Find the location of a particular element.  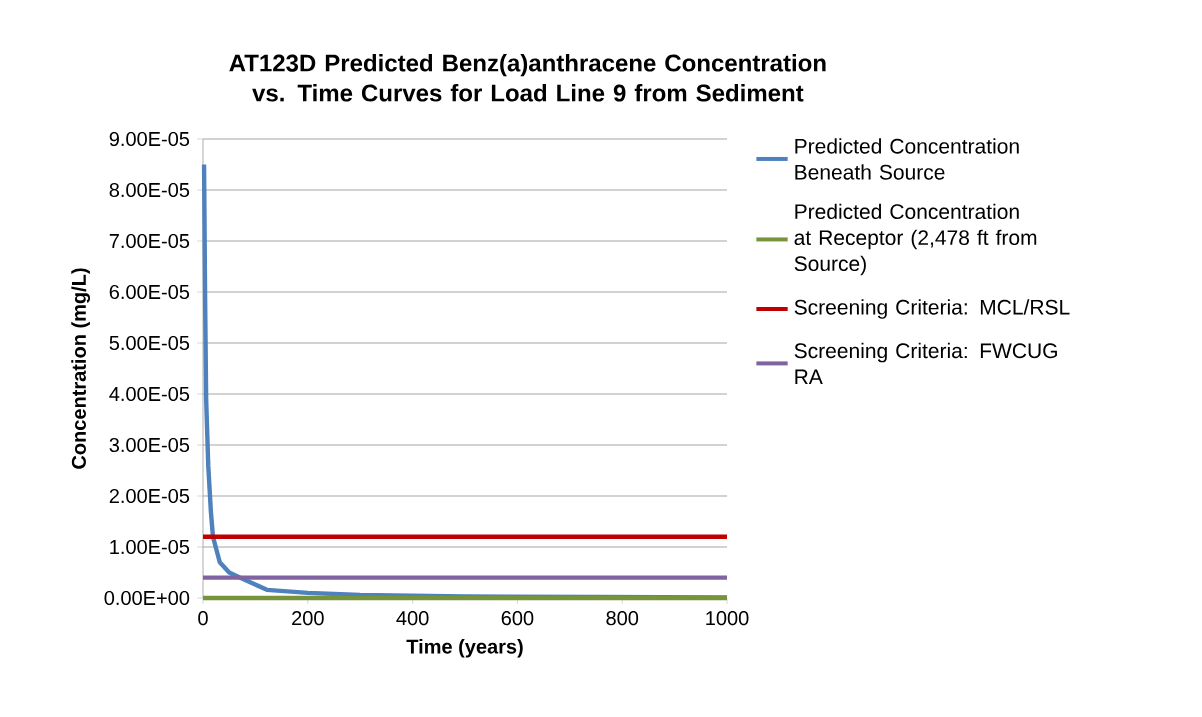

legend-label: Predicted Concentration Beneath Source is located at coordinates (907, 159).